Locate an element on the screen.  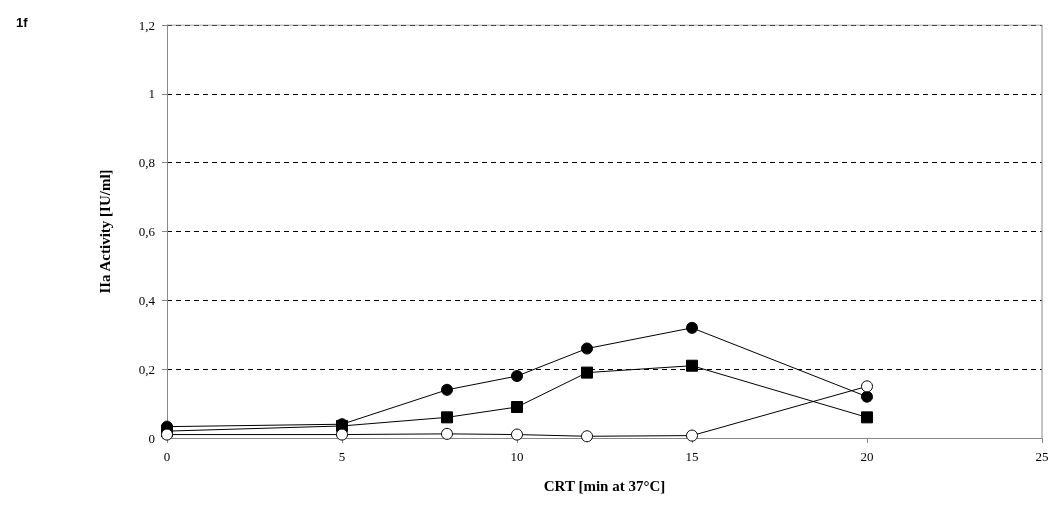
y-tick-label: 0,8 is located at coordinates (146, 163).